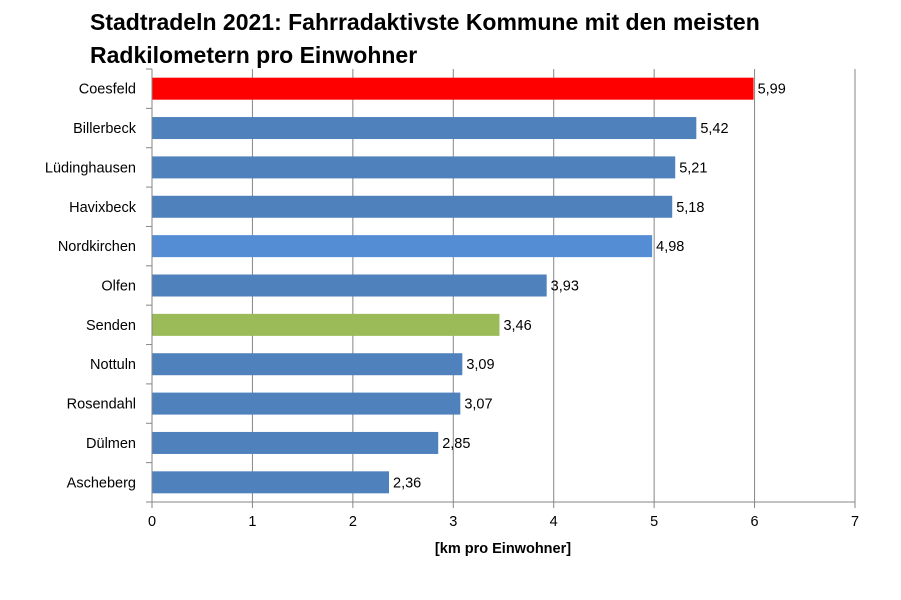 This screenshot has height=600, width=901. I want to click on value-label: 3,46, so click(517, 326).